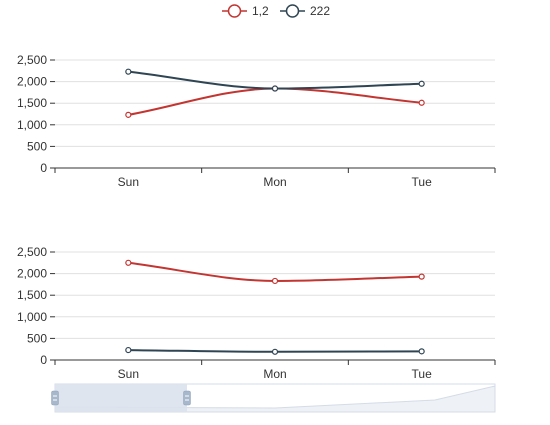  What do you see at coordinates (260, 11) in the screenshot?
I see `legend-label: 1,2` at bounding box center [260, 11].